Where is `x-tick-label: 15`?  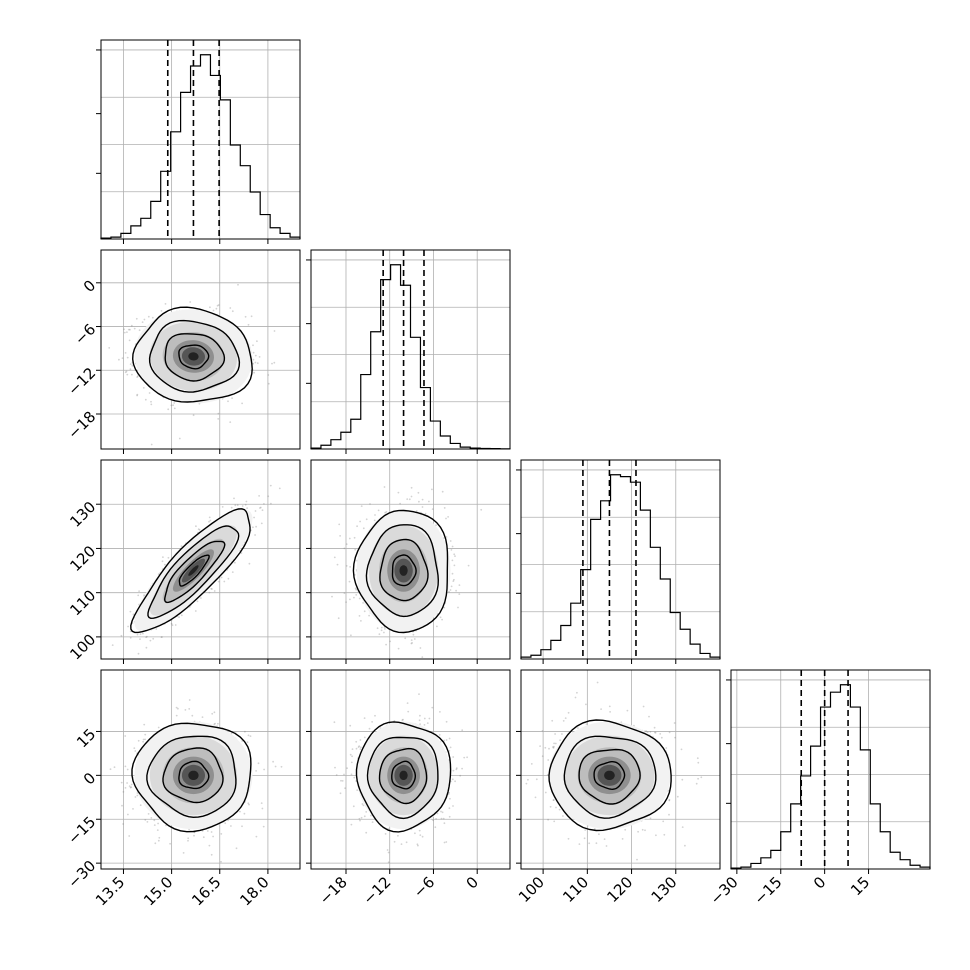
x-tick-label: 15 is located at coordinates (860, 886).